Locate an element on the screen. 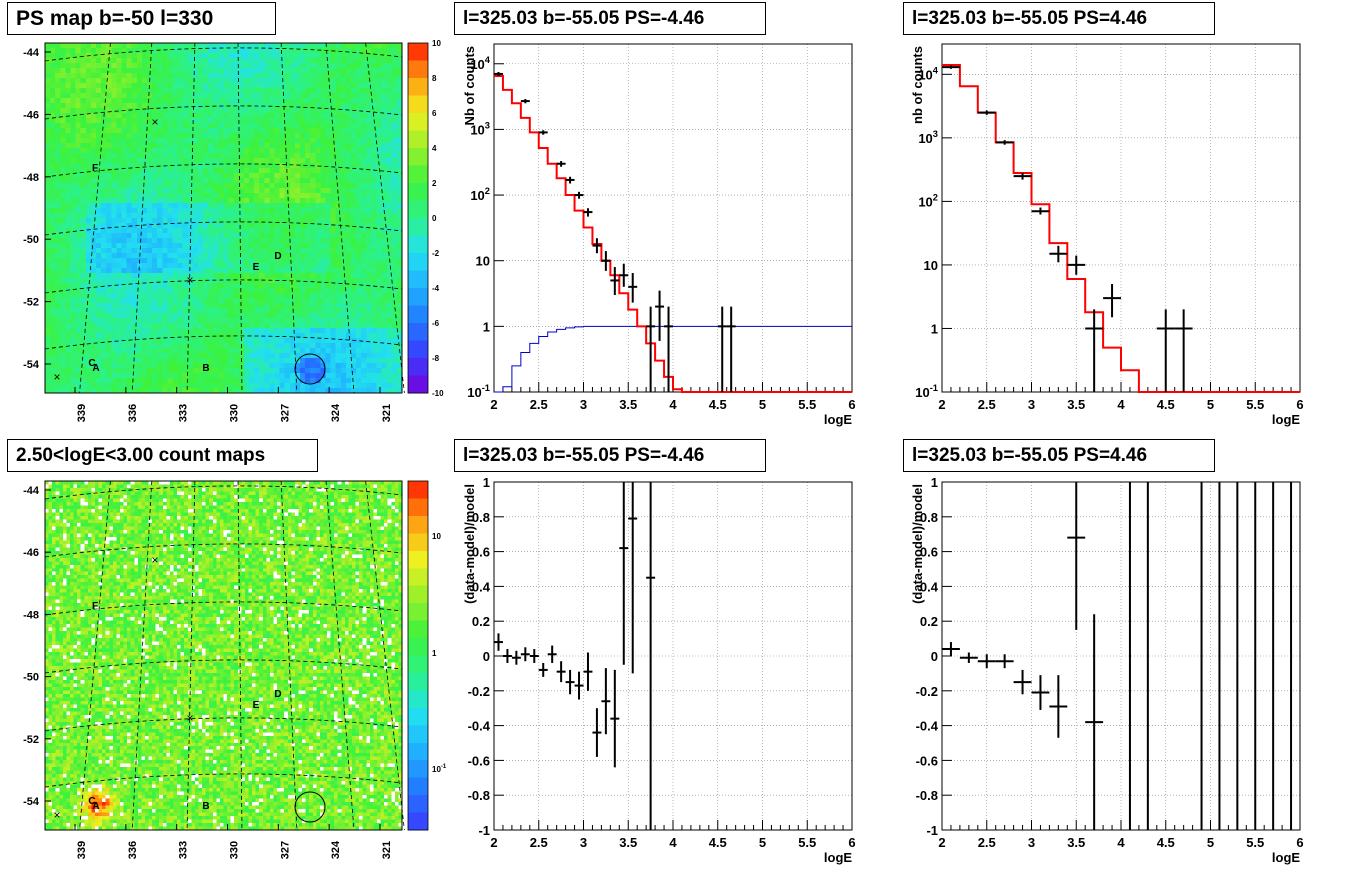 The height and width of the screenshot is (875, 1348). res_neg-xlabel: logE is located at coordinates (838, 857).